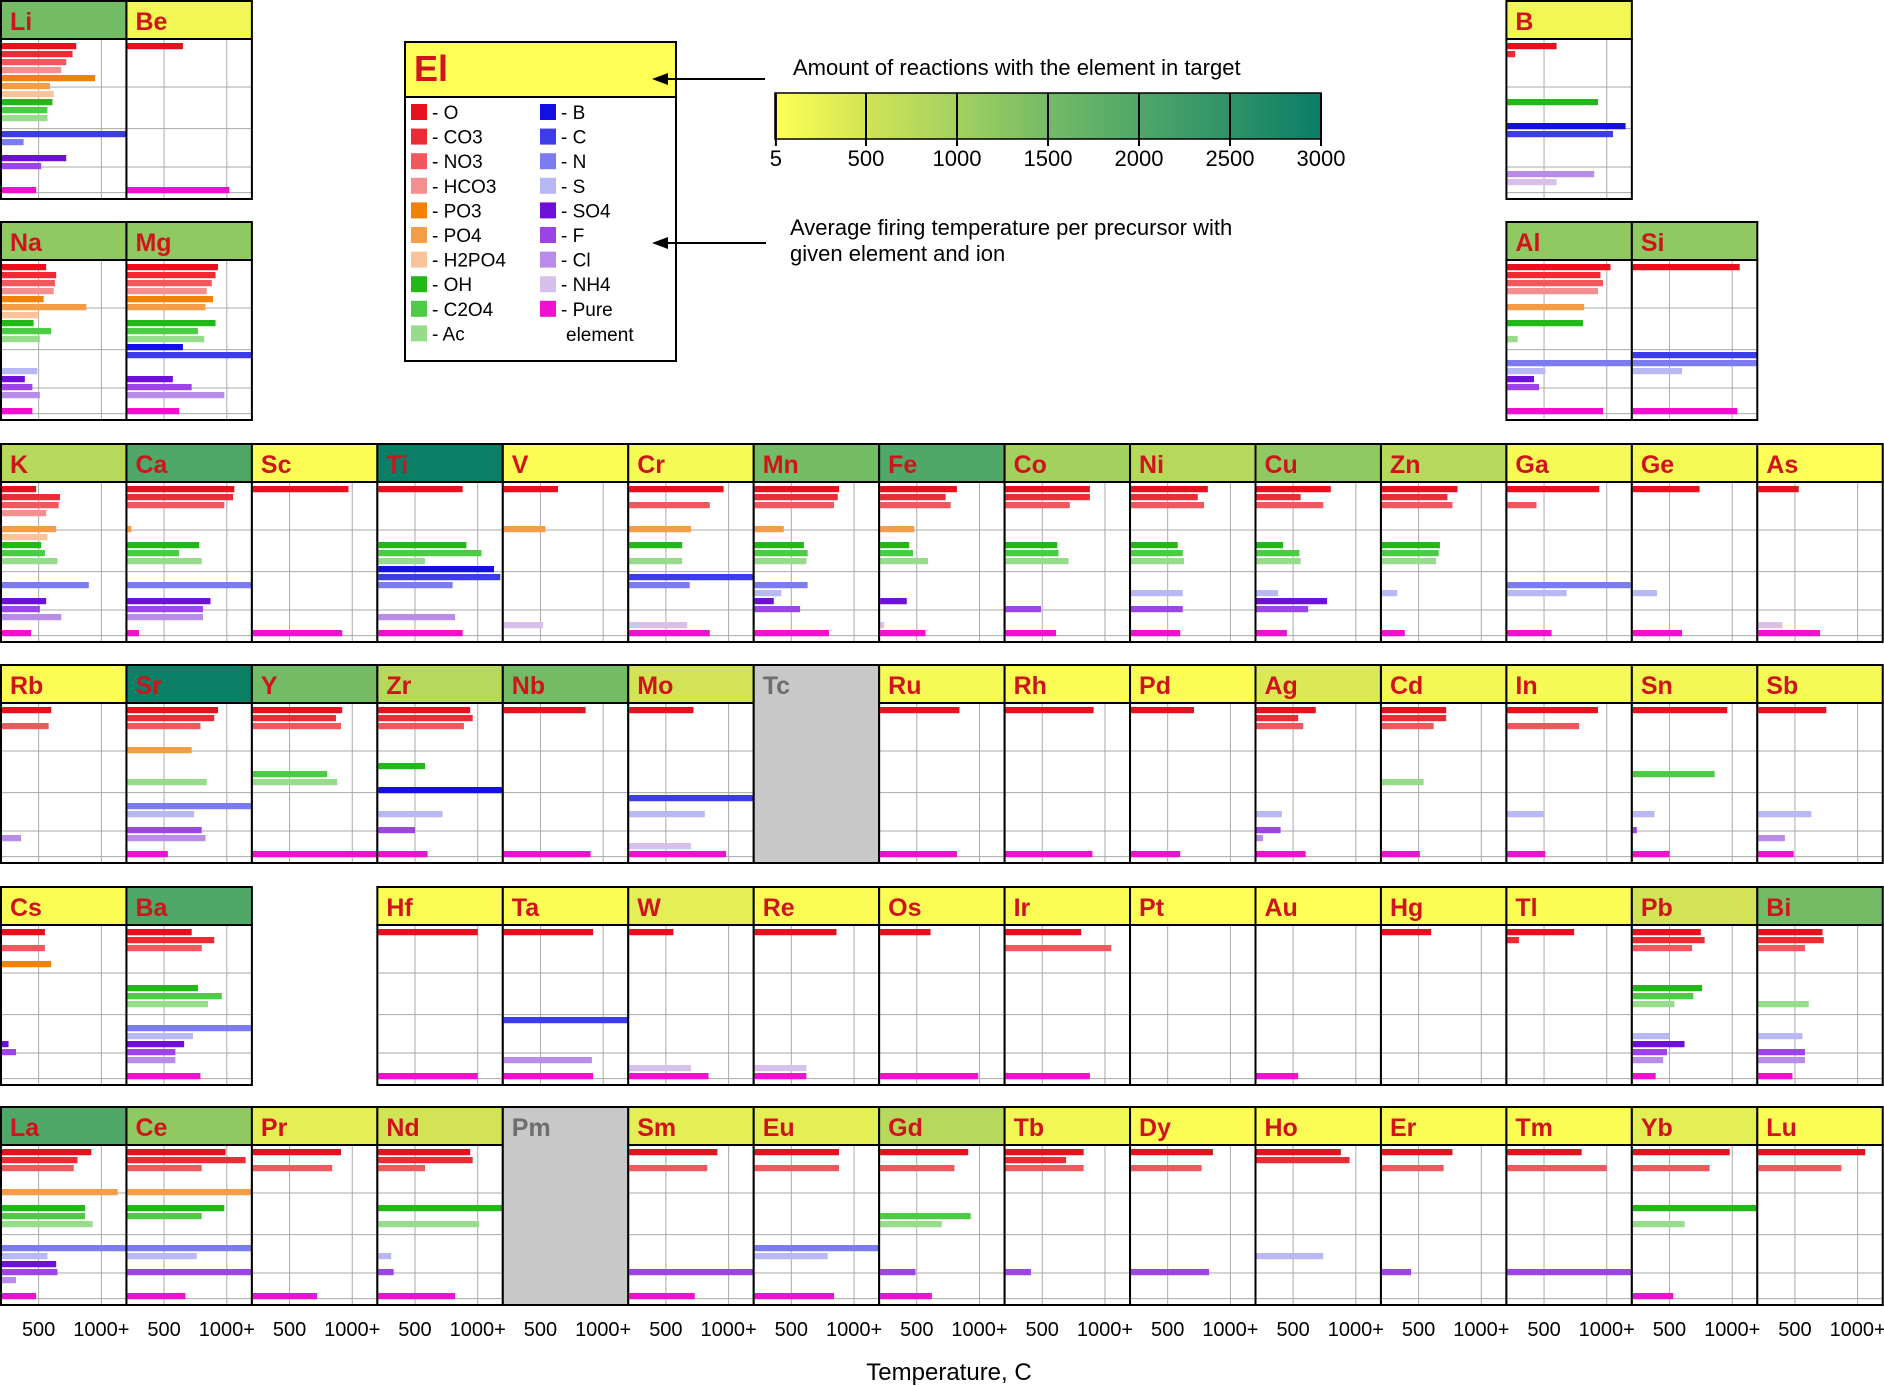 The image size is (1884, 1386). I want to click on element-symbol: Lu, so click(1781, 1128).